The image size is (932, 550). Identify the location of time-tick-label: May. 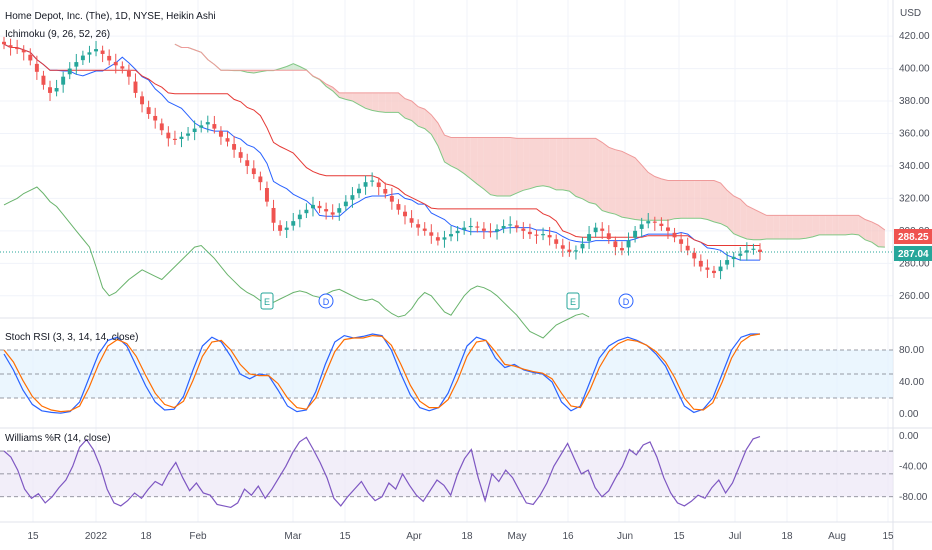
(517, 536).